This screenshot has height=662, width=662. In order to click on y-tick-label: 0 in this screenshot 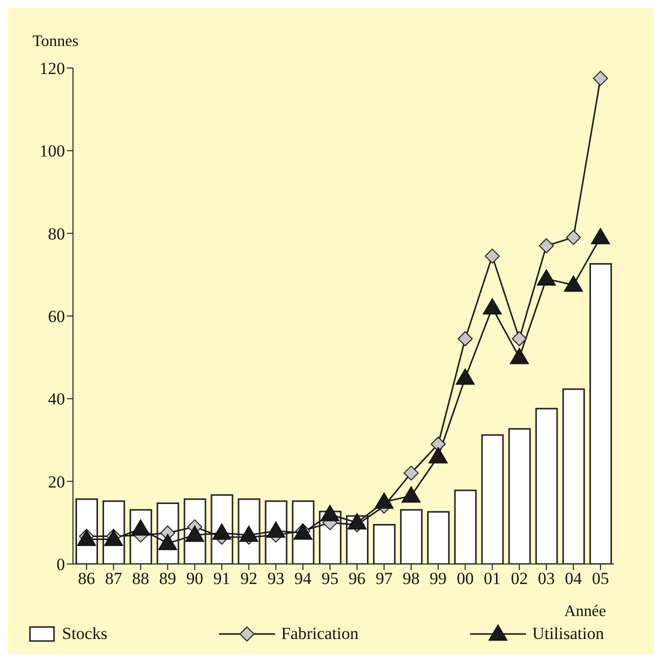, I will do `click(60, 564)`.